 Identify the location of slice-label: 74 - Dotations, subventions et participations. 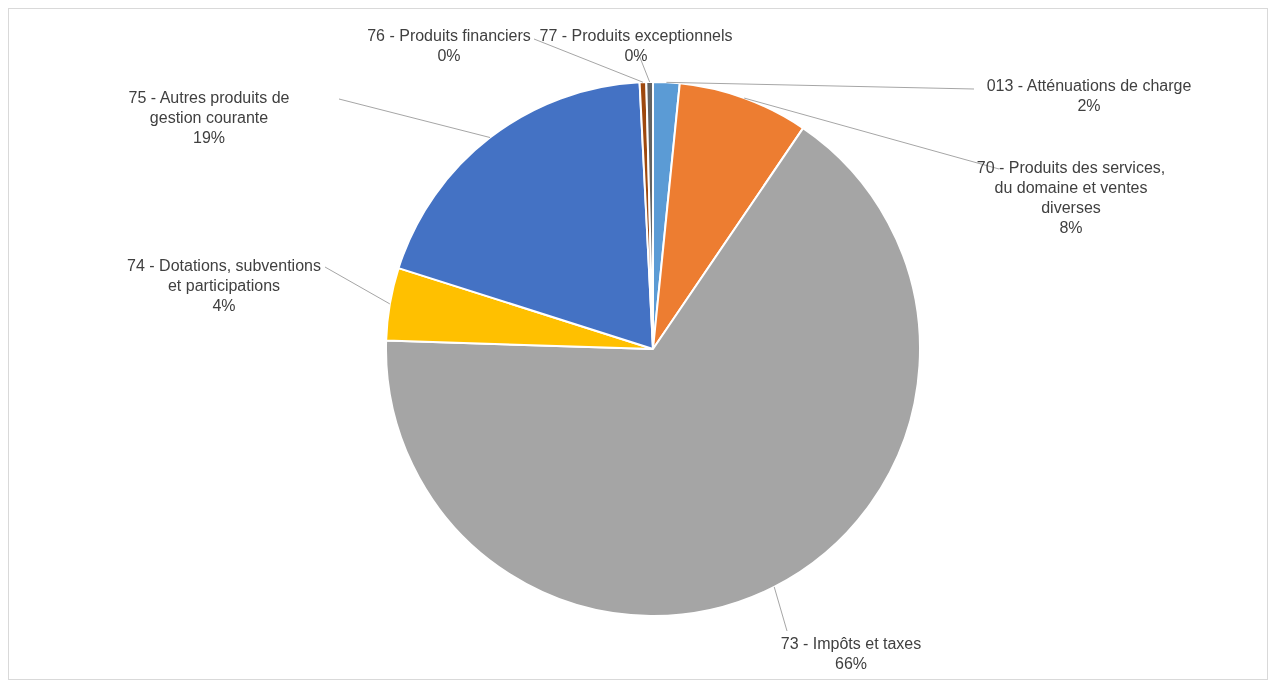
(224, 276).